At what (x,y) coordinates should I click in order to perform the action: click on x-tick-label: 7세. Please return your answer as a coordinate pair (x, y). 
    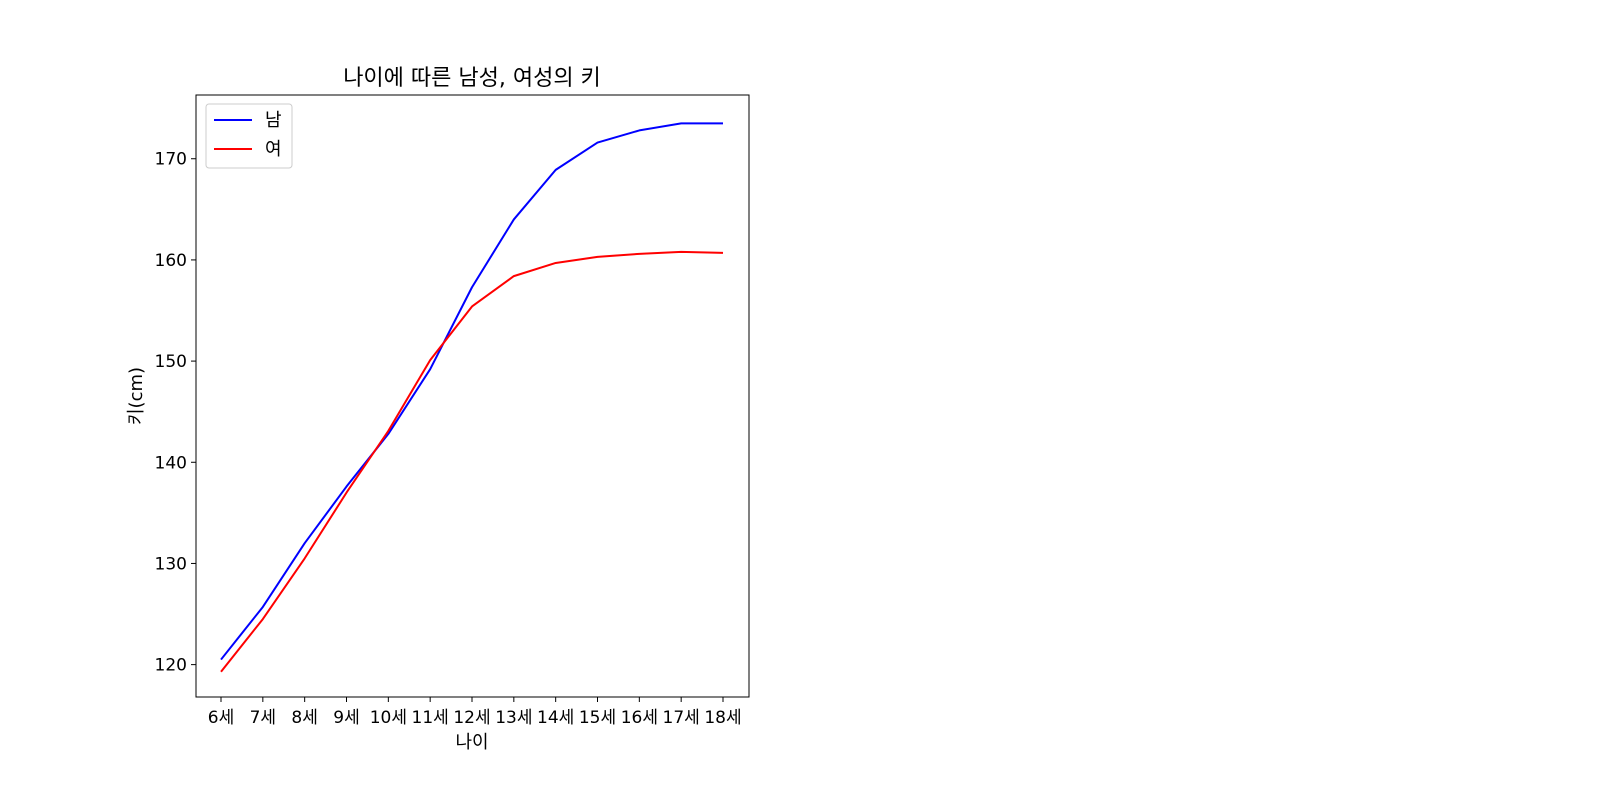
    Looking at the image, I should click on (263, 718).